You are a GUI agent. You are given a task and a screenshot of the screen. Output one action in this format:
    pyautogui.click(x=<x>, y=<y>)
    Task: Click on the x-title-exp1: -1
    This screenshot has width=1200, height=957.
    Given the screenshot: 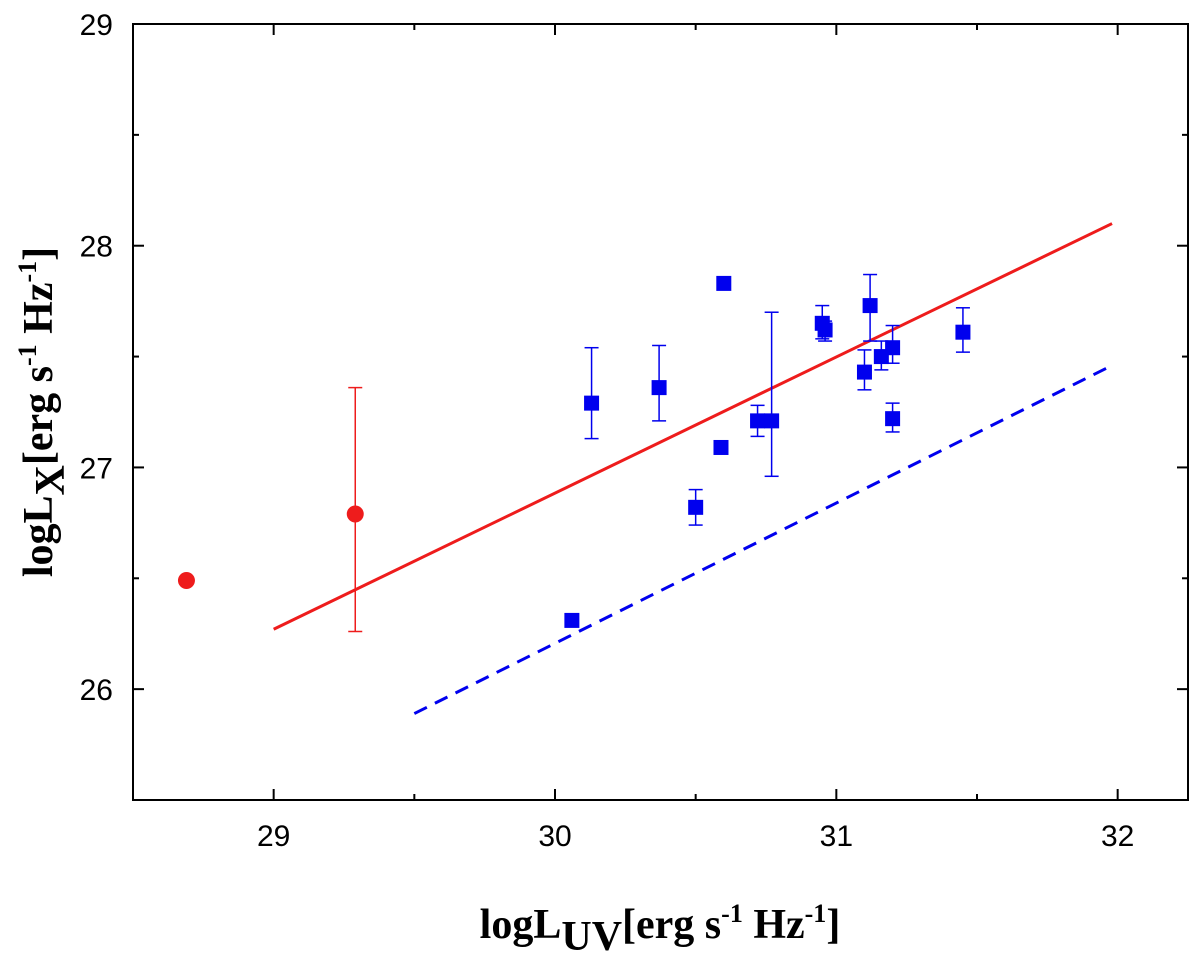 What is the action you would take?
    pyautogui.click(x=732, y=913)
    